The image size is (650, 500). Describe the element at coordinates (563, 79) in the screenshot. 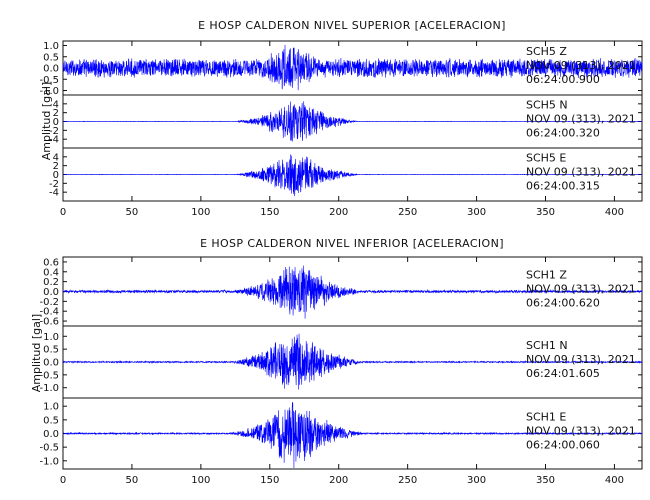

I see `trace-time-label: 06:24:00.900` at that location.